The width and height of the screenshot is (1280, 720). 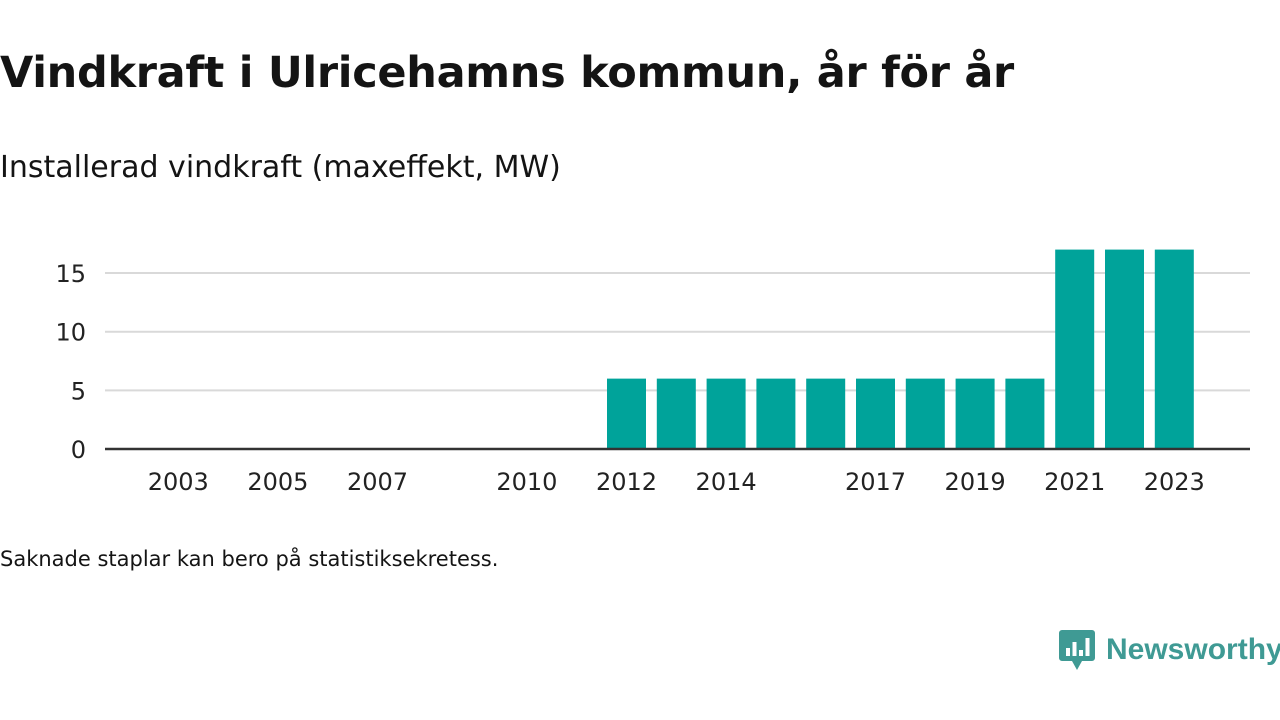 What do you see at coordinates (377, 482) in the screenshot?
I see `x-tick-label: 2007` at bounding box center [377, 482].